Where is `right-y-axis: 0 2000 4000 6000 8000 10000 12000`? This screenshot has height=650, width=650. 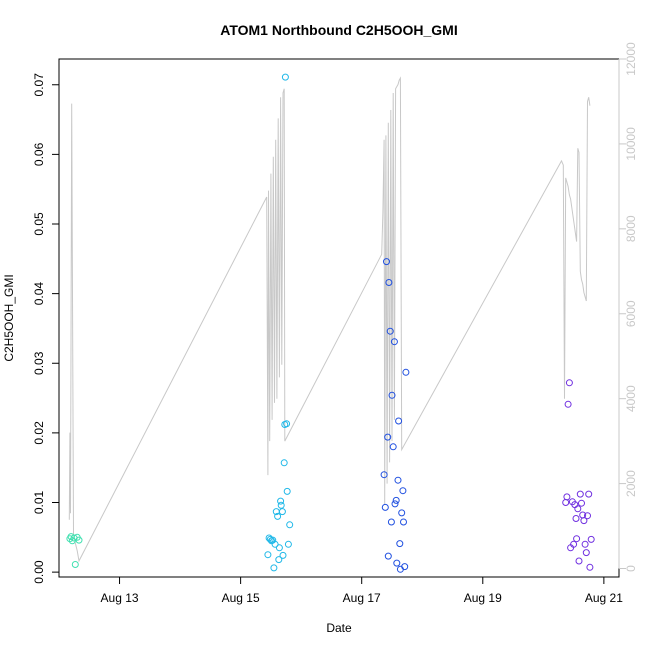 right-y-axis: 0 2000 4000 6000 8000 10000 12000 is located at coordinates (628, 307).